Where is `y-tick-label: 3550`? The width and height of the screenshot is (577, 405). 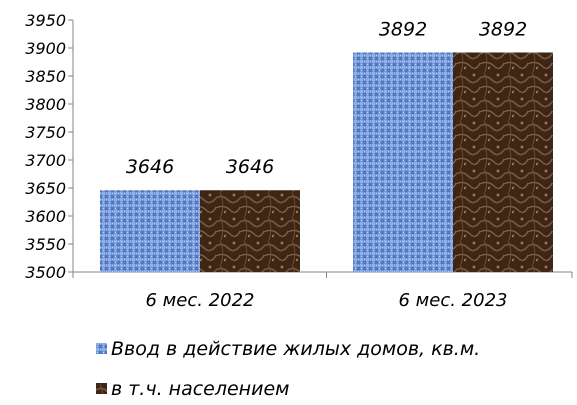 y-tick-label: 3550 is located at coordinates (45, 244).